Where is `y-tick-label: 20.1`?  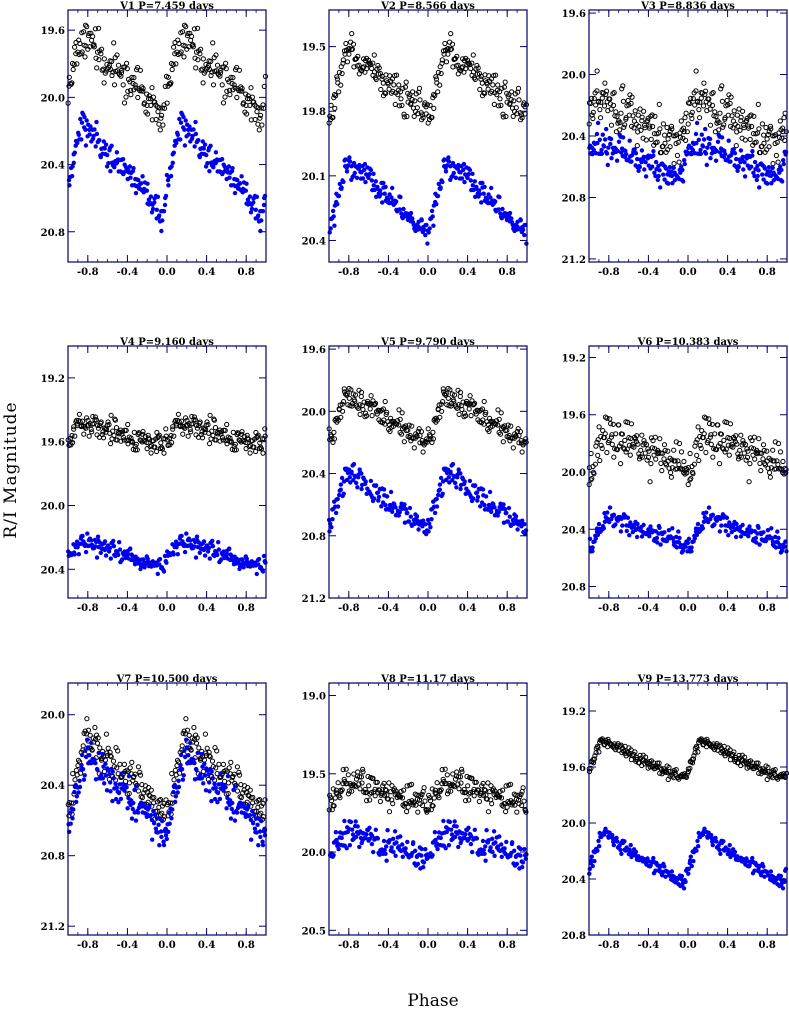
y-tick-label: 20.1 is located at coordinates (314, 177).